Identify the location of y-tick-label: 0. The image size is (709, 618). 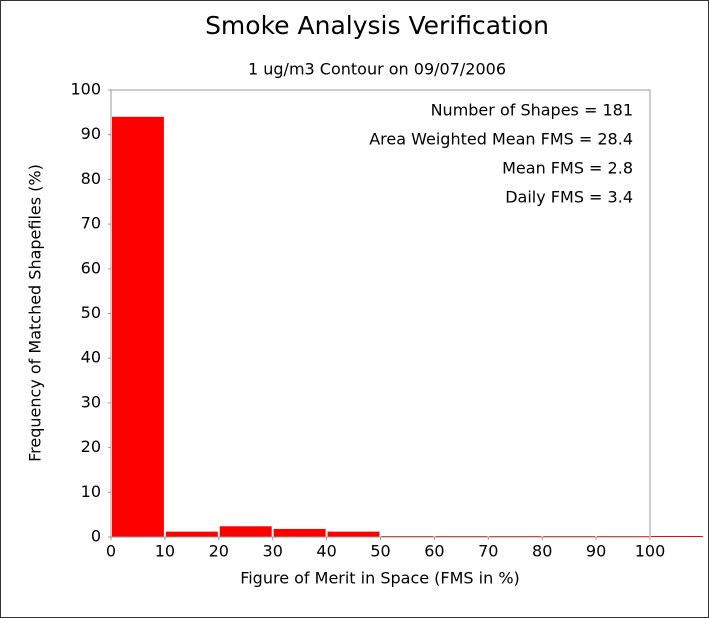
(96, 536).